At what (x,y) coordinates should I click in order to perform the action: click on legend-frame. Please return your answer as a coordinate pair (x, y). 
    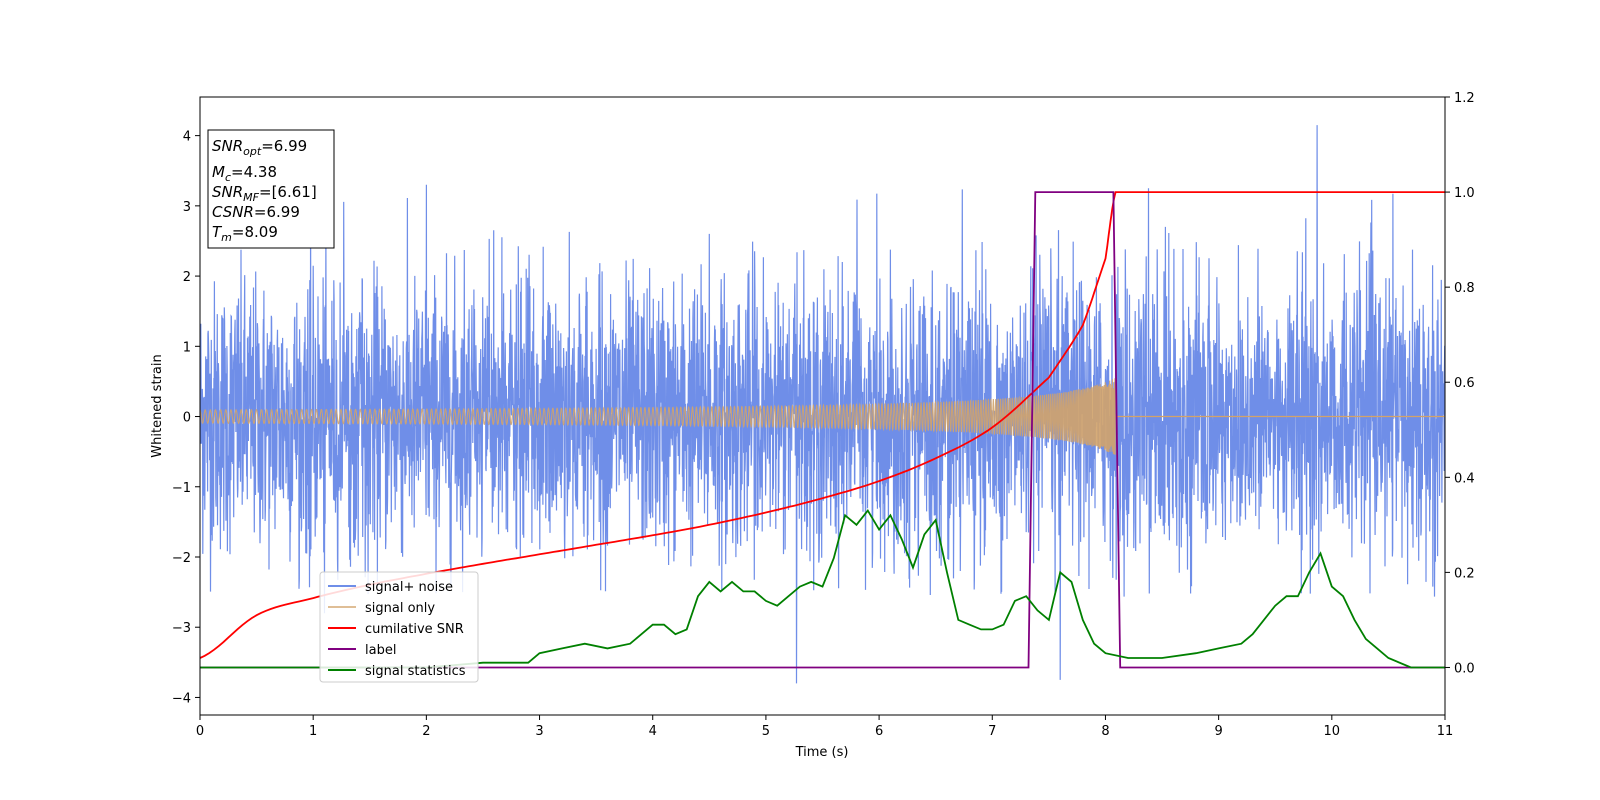
    Looking at the image, I should click on (399, 627).